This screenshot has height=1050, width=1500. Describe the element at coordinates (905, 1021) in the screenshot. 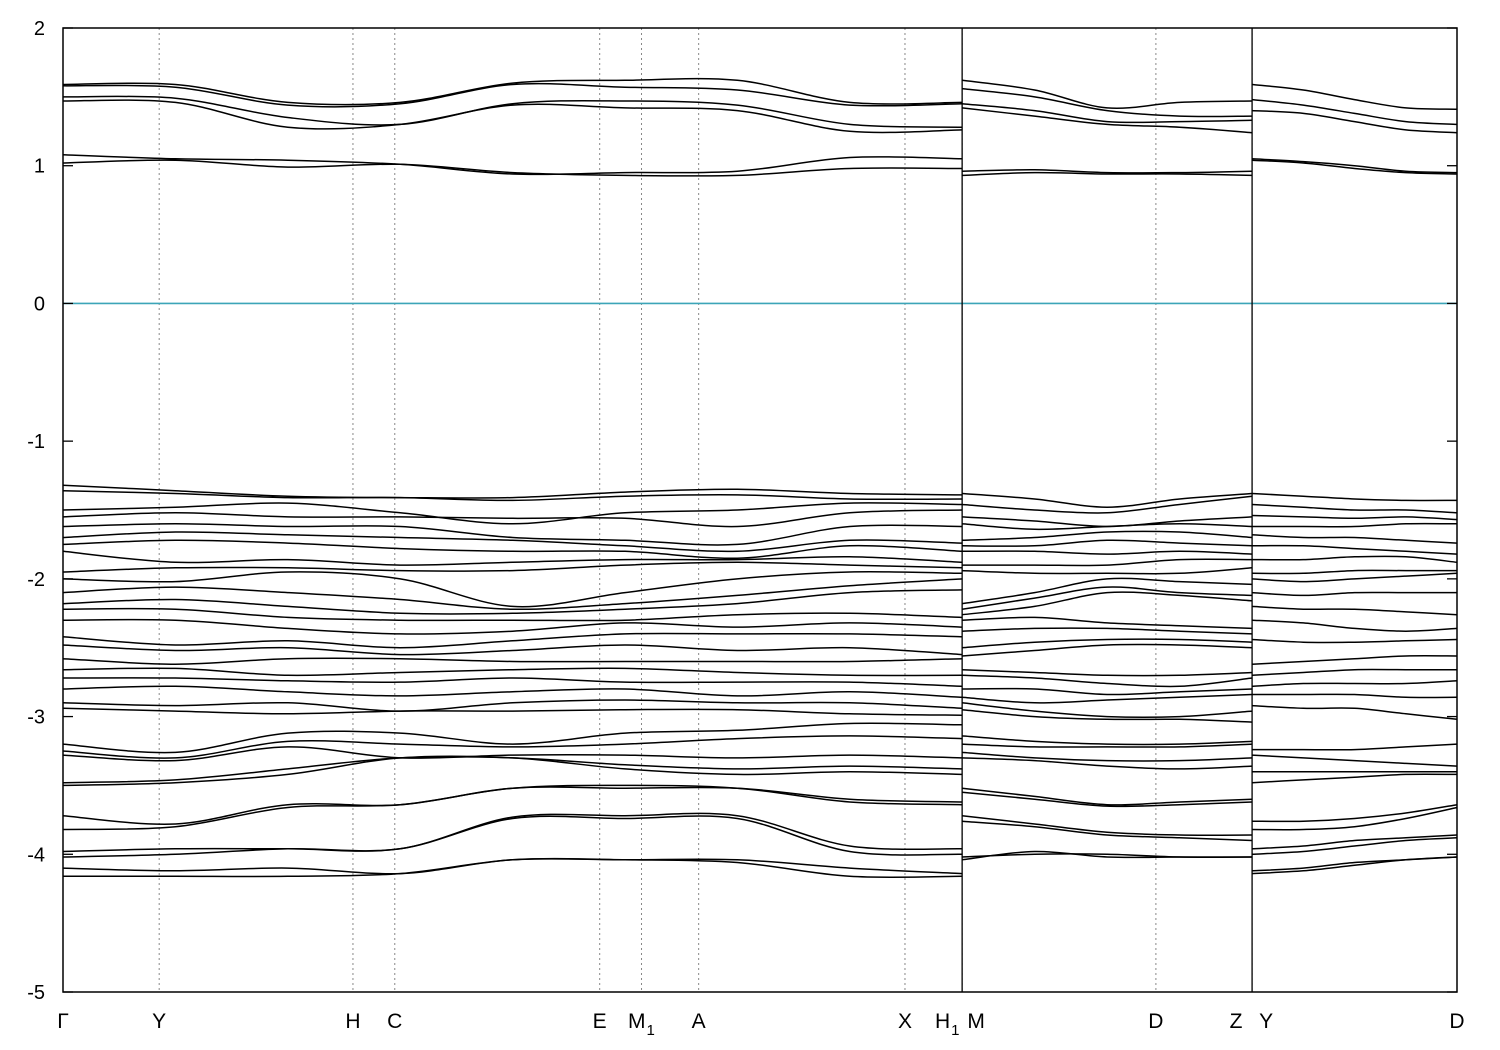

I see `kpoint-label: X` at that location.